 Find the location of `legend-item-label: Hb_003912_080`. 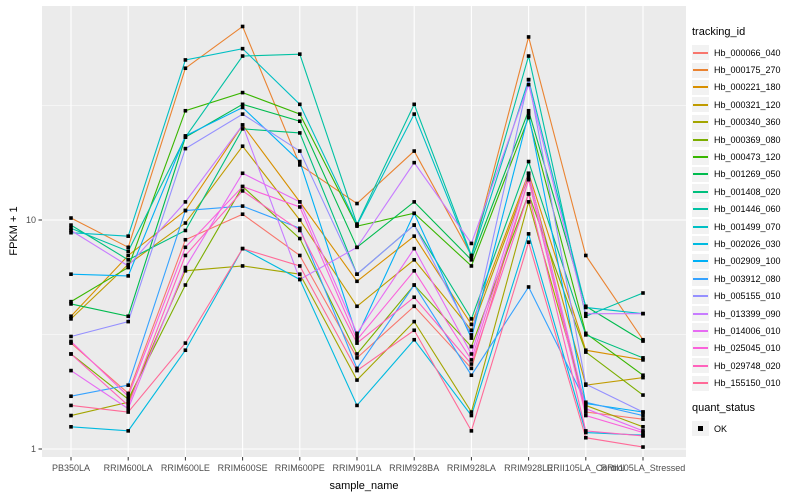

legend-item-label: Hb_003912_080 is located at coordinates (747, 278).